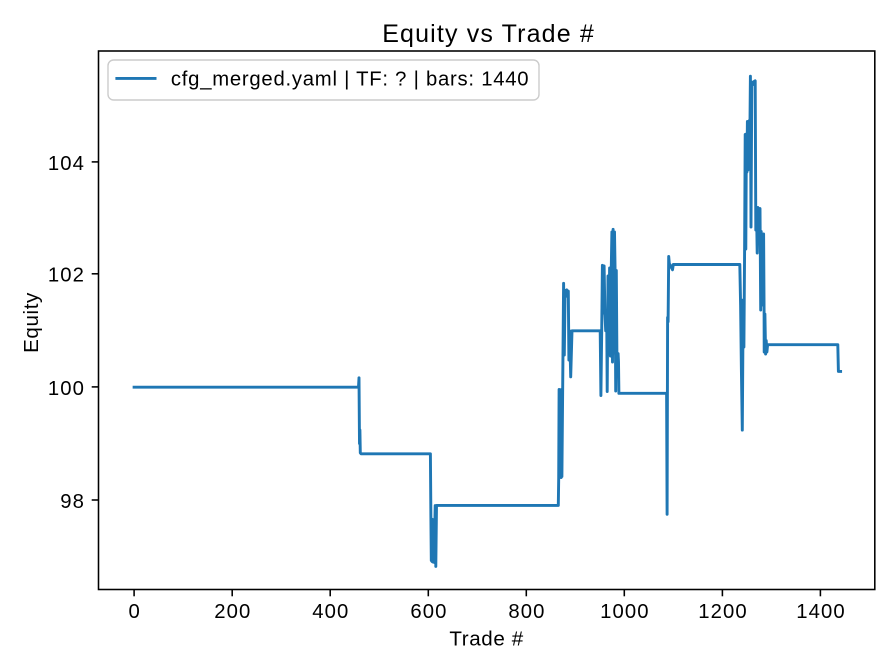  I want to click on svg-text: Equity, so click(31, 322).